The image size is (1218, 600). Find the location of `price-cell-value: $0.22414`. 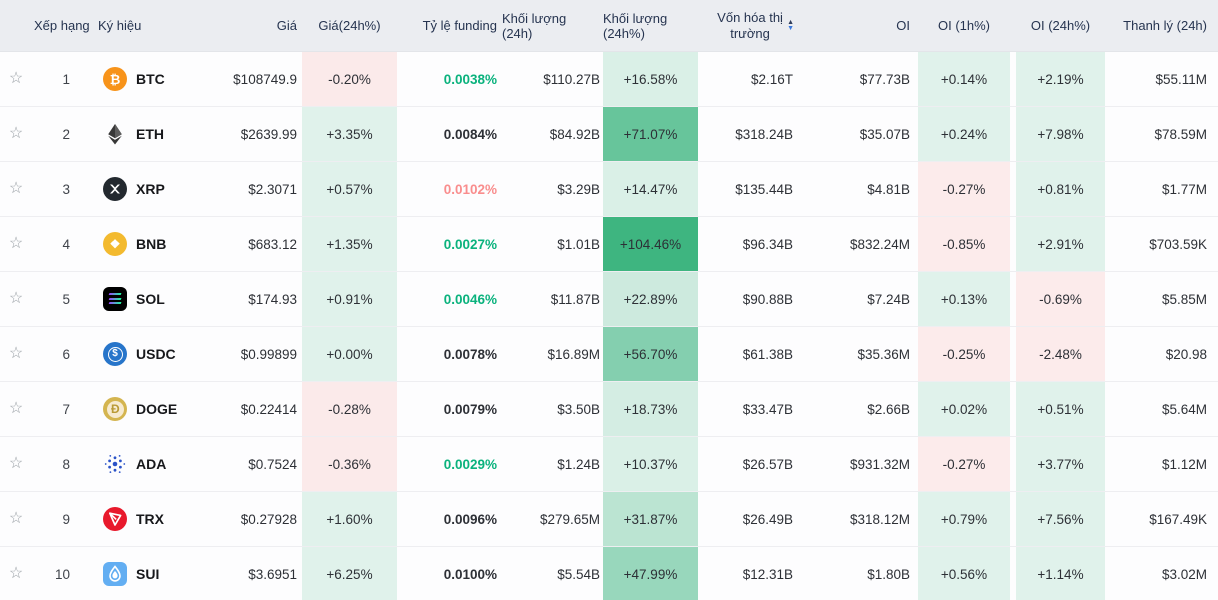

price-cell-value: $0.22414 is located at coordinates (268, 409).